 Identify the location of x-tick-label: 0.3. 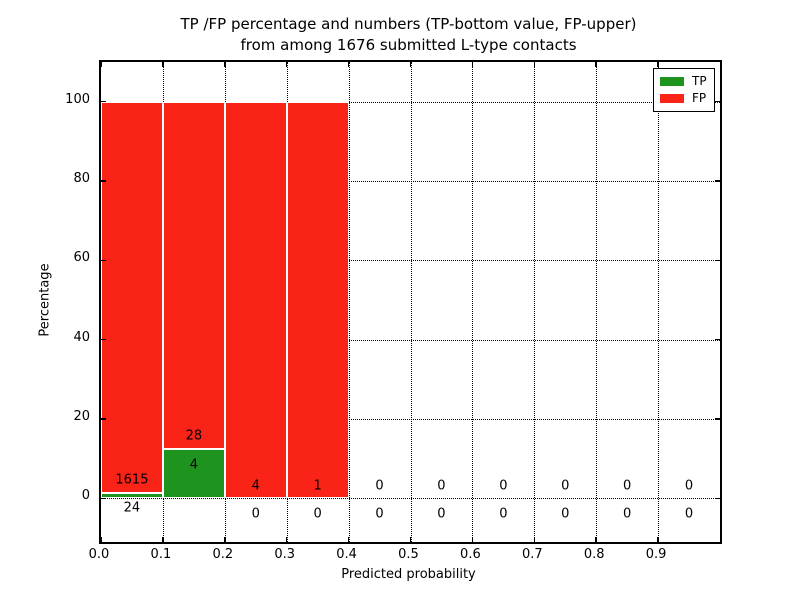
(285, 554).